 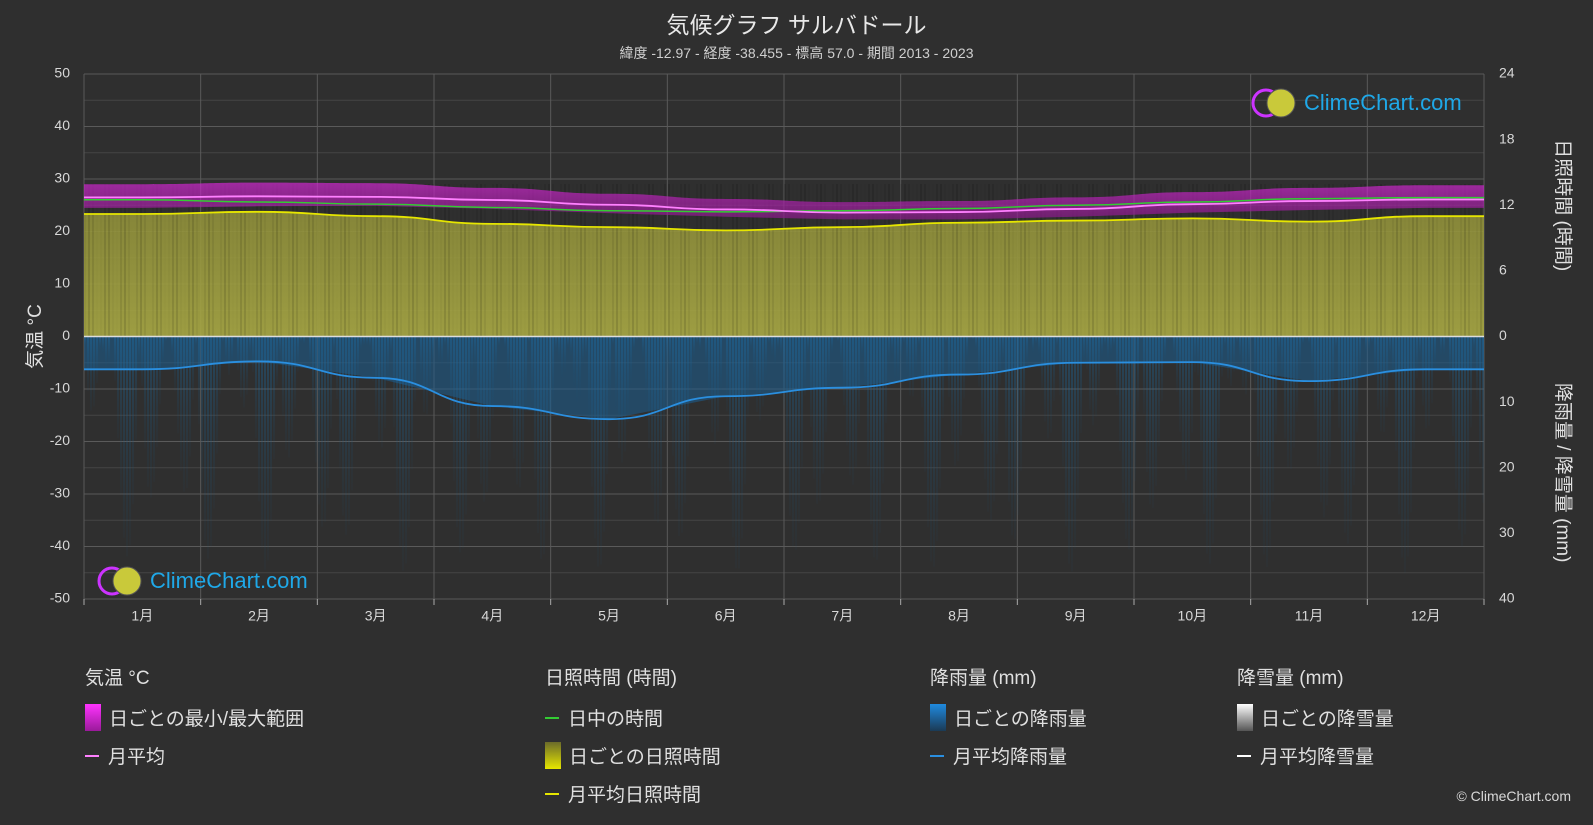 I want to click on y-tick-right-top: 0, so click(x=1503, y=335).